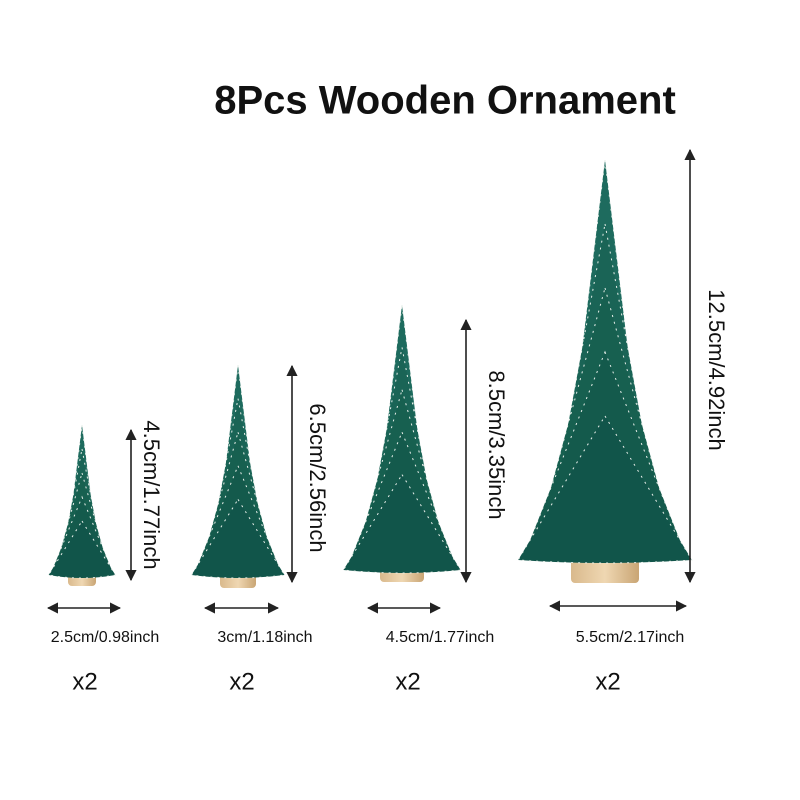  What do you see at coordinates (264, 637) in the screenshot?
I see `width-label: 3cm/1.18inch` at bounding box center [264, 637].